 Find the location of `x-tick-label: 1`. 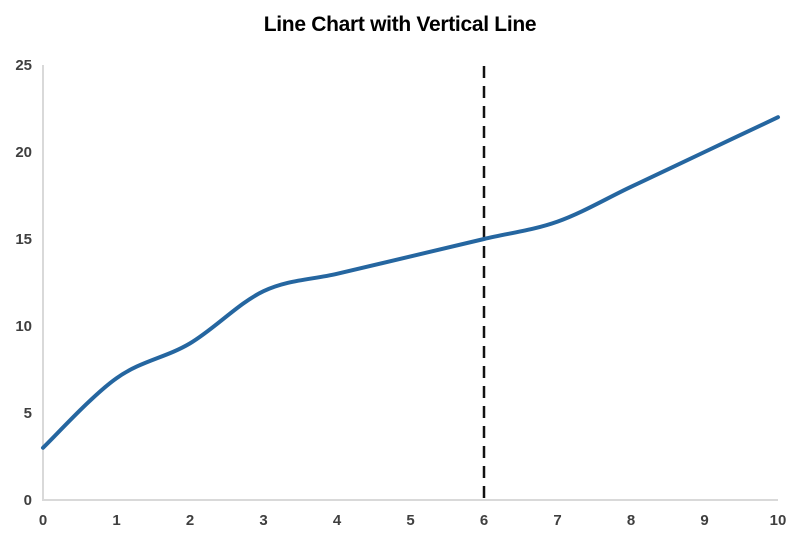

x-tick-label: 1 is located at coordinates (116, 520).